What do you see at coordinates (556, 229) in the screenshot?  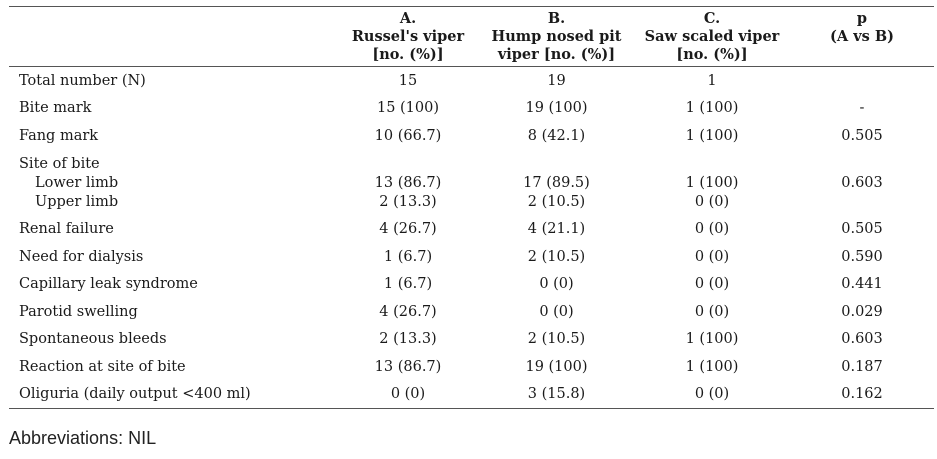 I see `cell-b: 4 (21.1)` at bounding box center [556, 229].